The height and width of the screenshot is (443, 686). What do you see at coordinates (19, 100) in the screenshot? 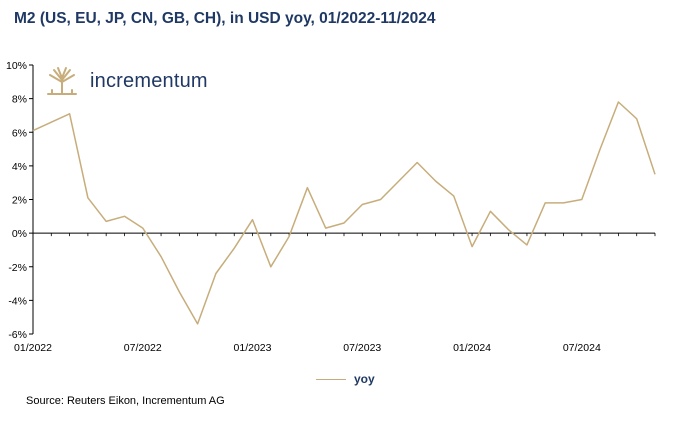
I see `y-tick-label: 8%` at bounding box center [19, 100].